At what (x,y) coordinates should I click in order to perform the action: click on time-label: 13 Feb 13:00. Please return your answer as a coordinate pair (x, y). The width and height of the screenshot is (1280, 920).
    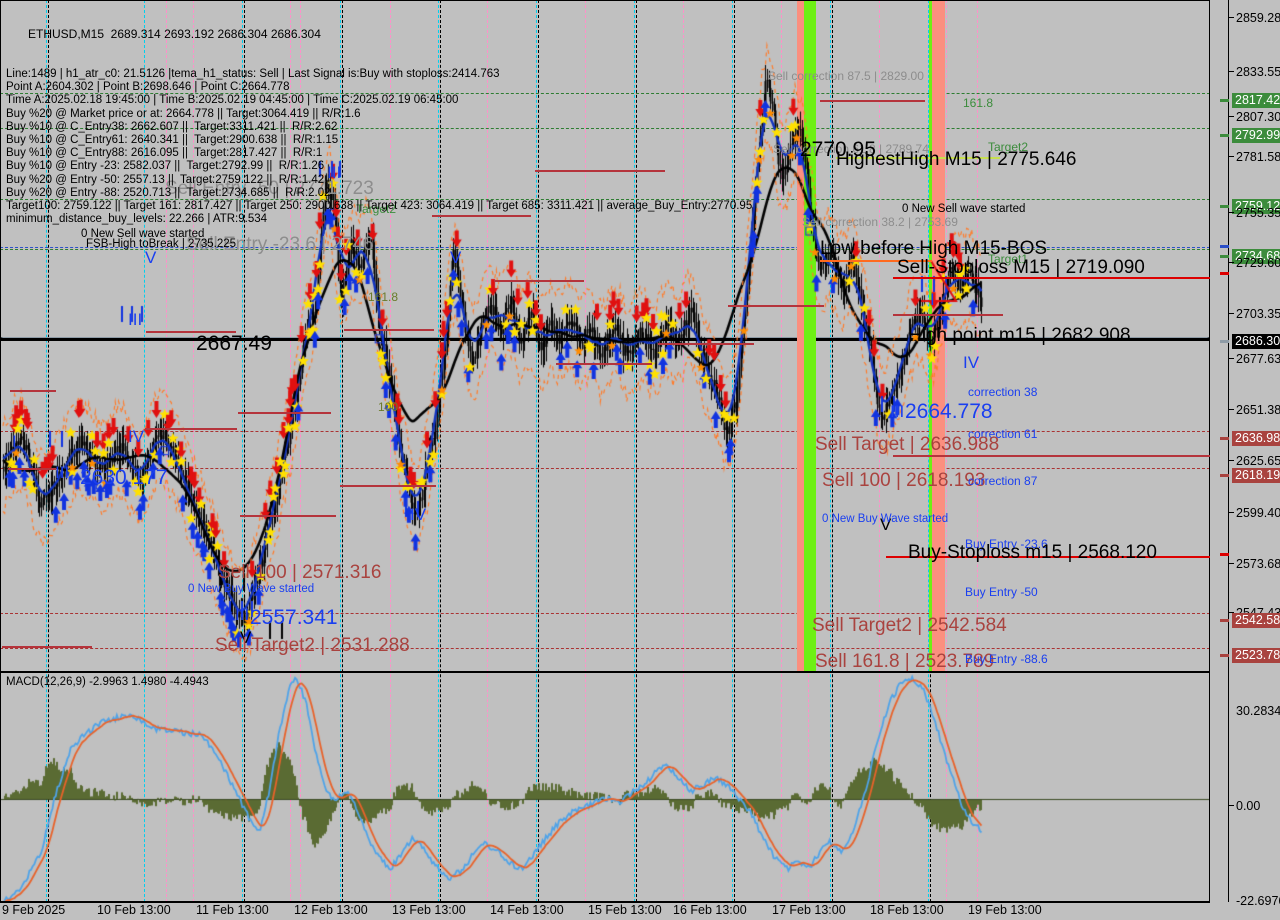
    Looking at the image, I should click on (429, 910).